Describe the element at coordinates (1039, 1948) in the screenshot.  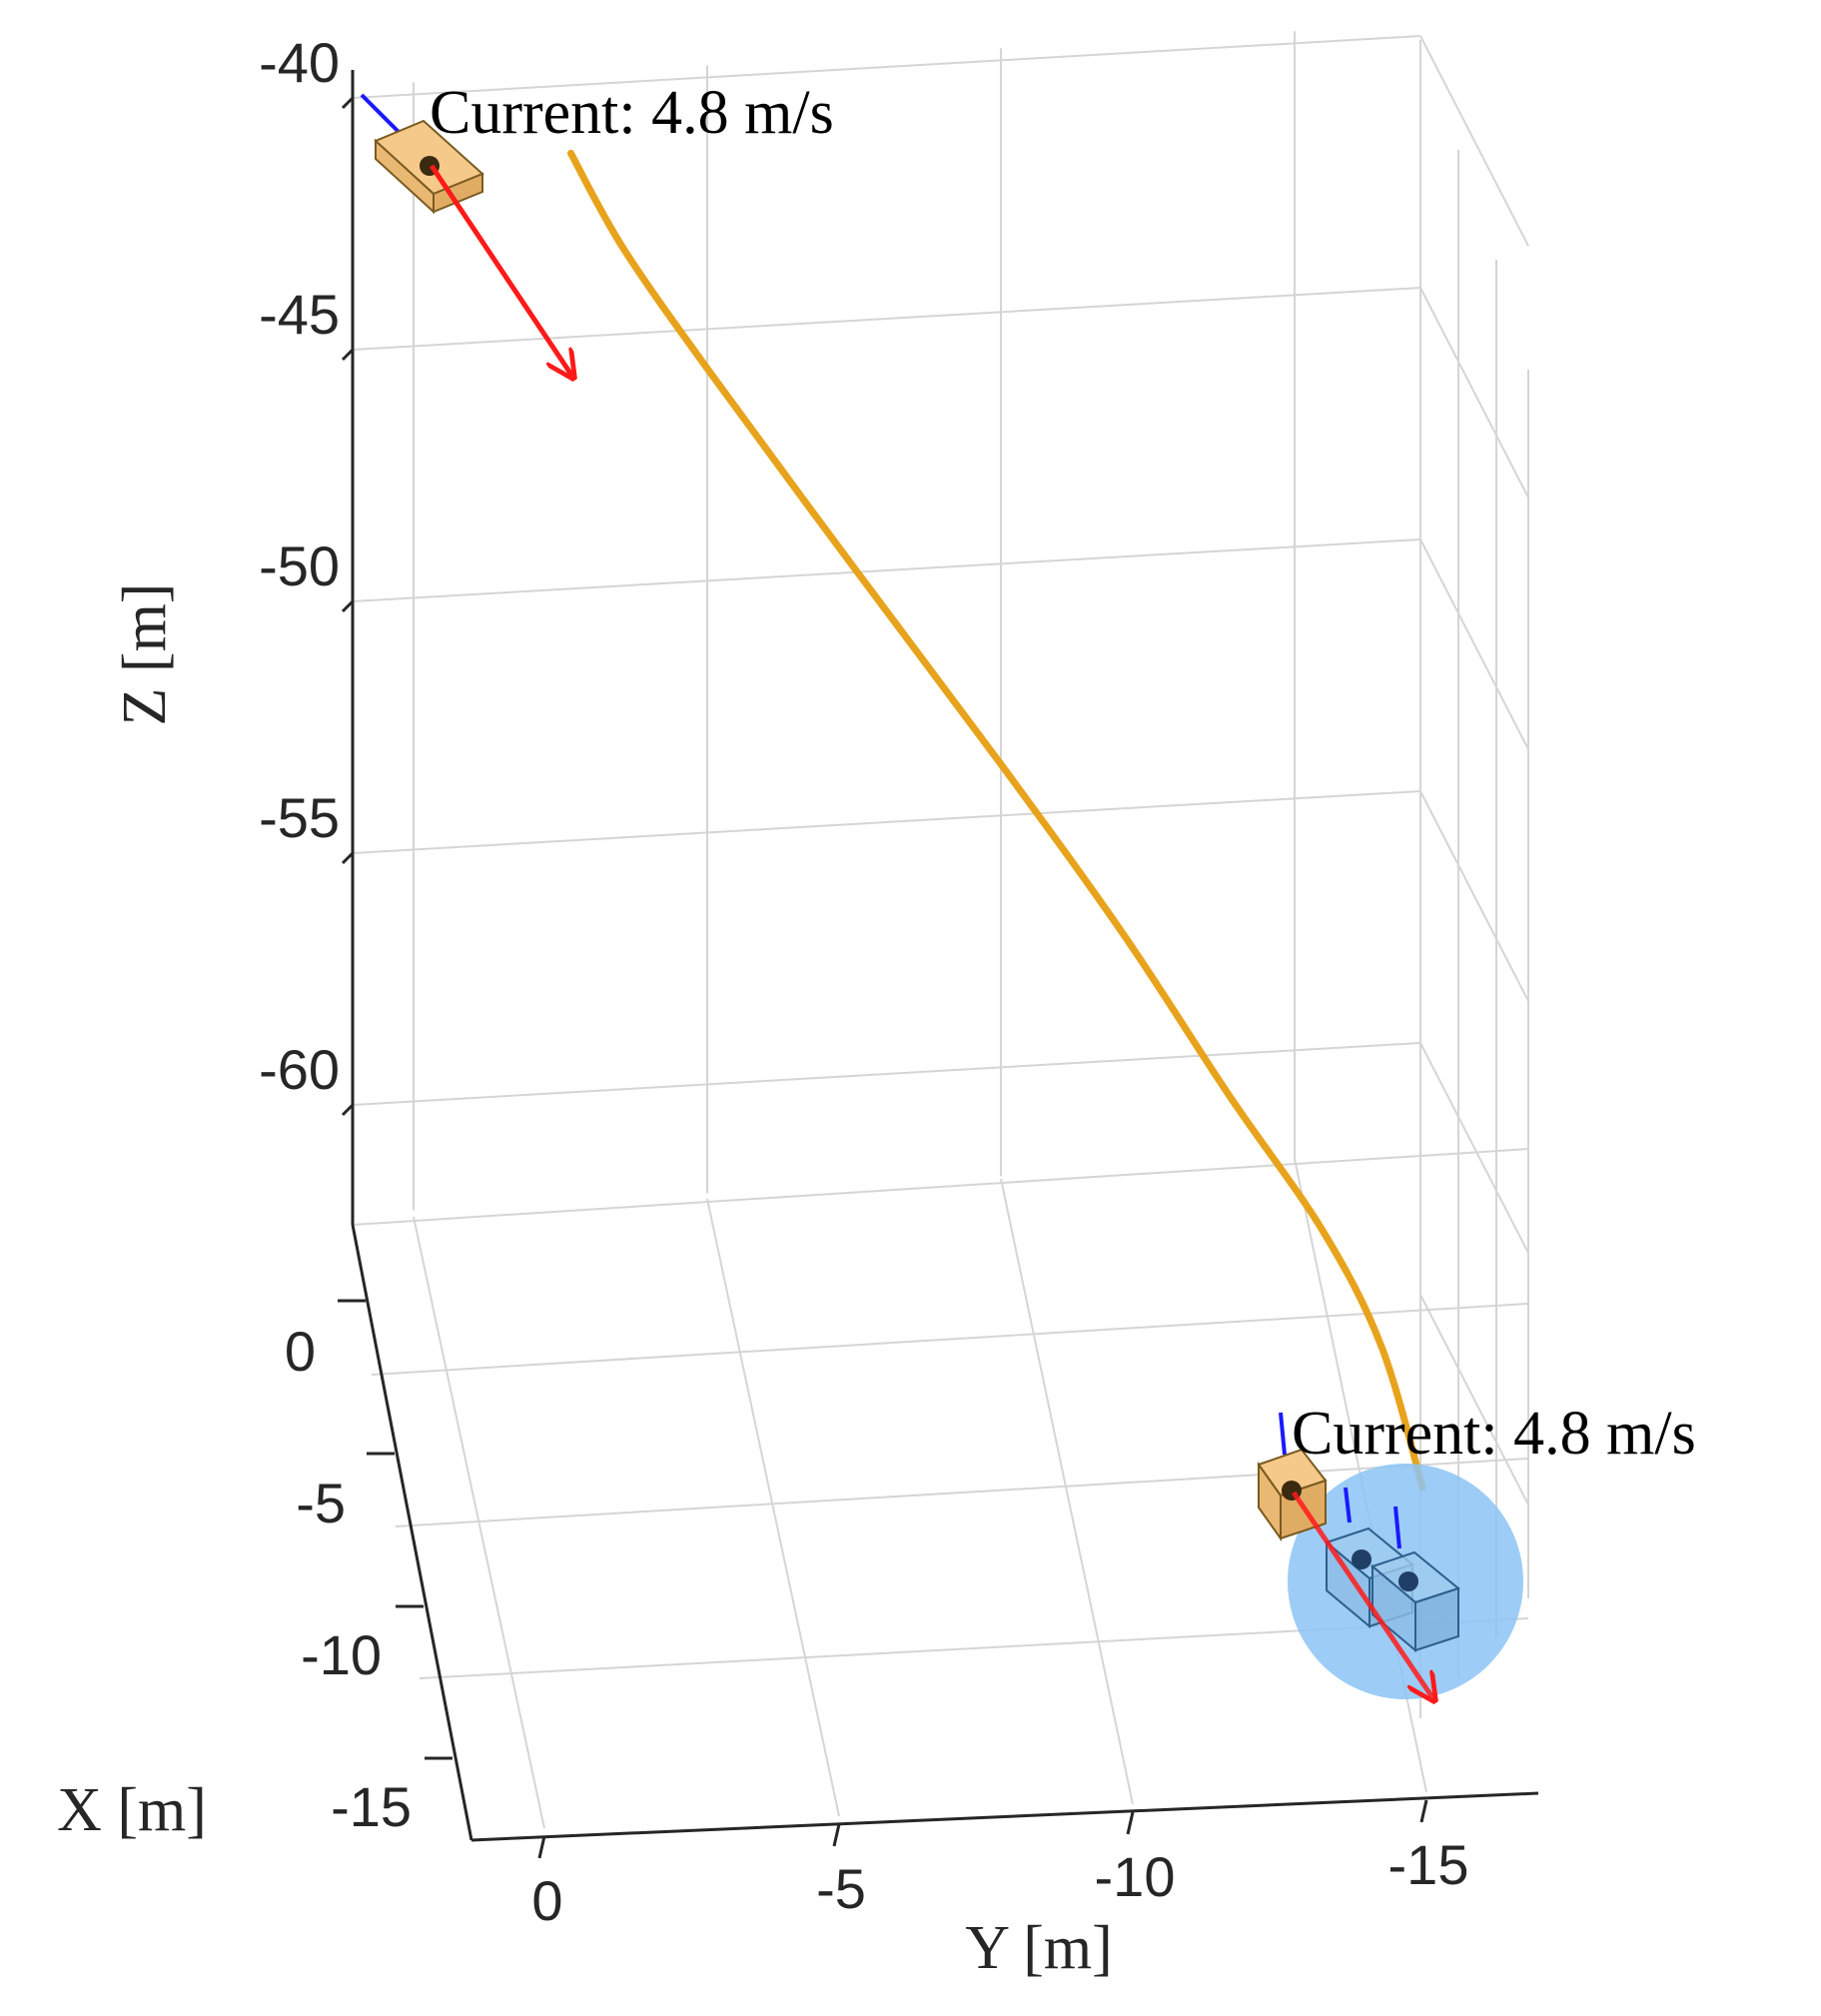
I see `y-axis-label: Y [m]` at that location.